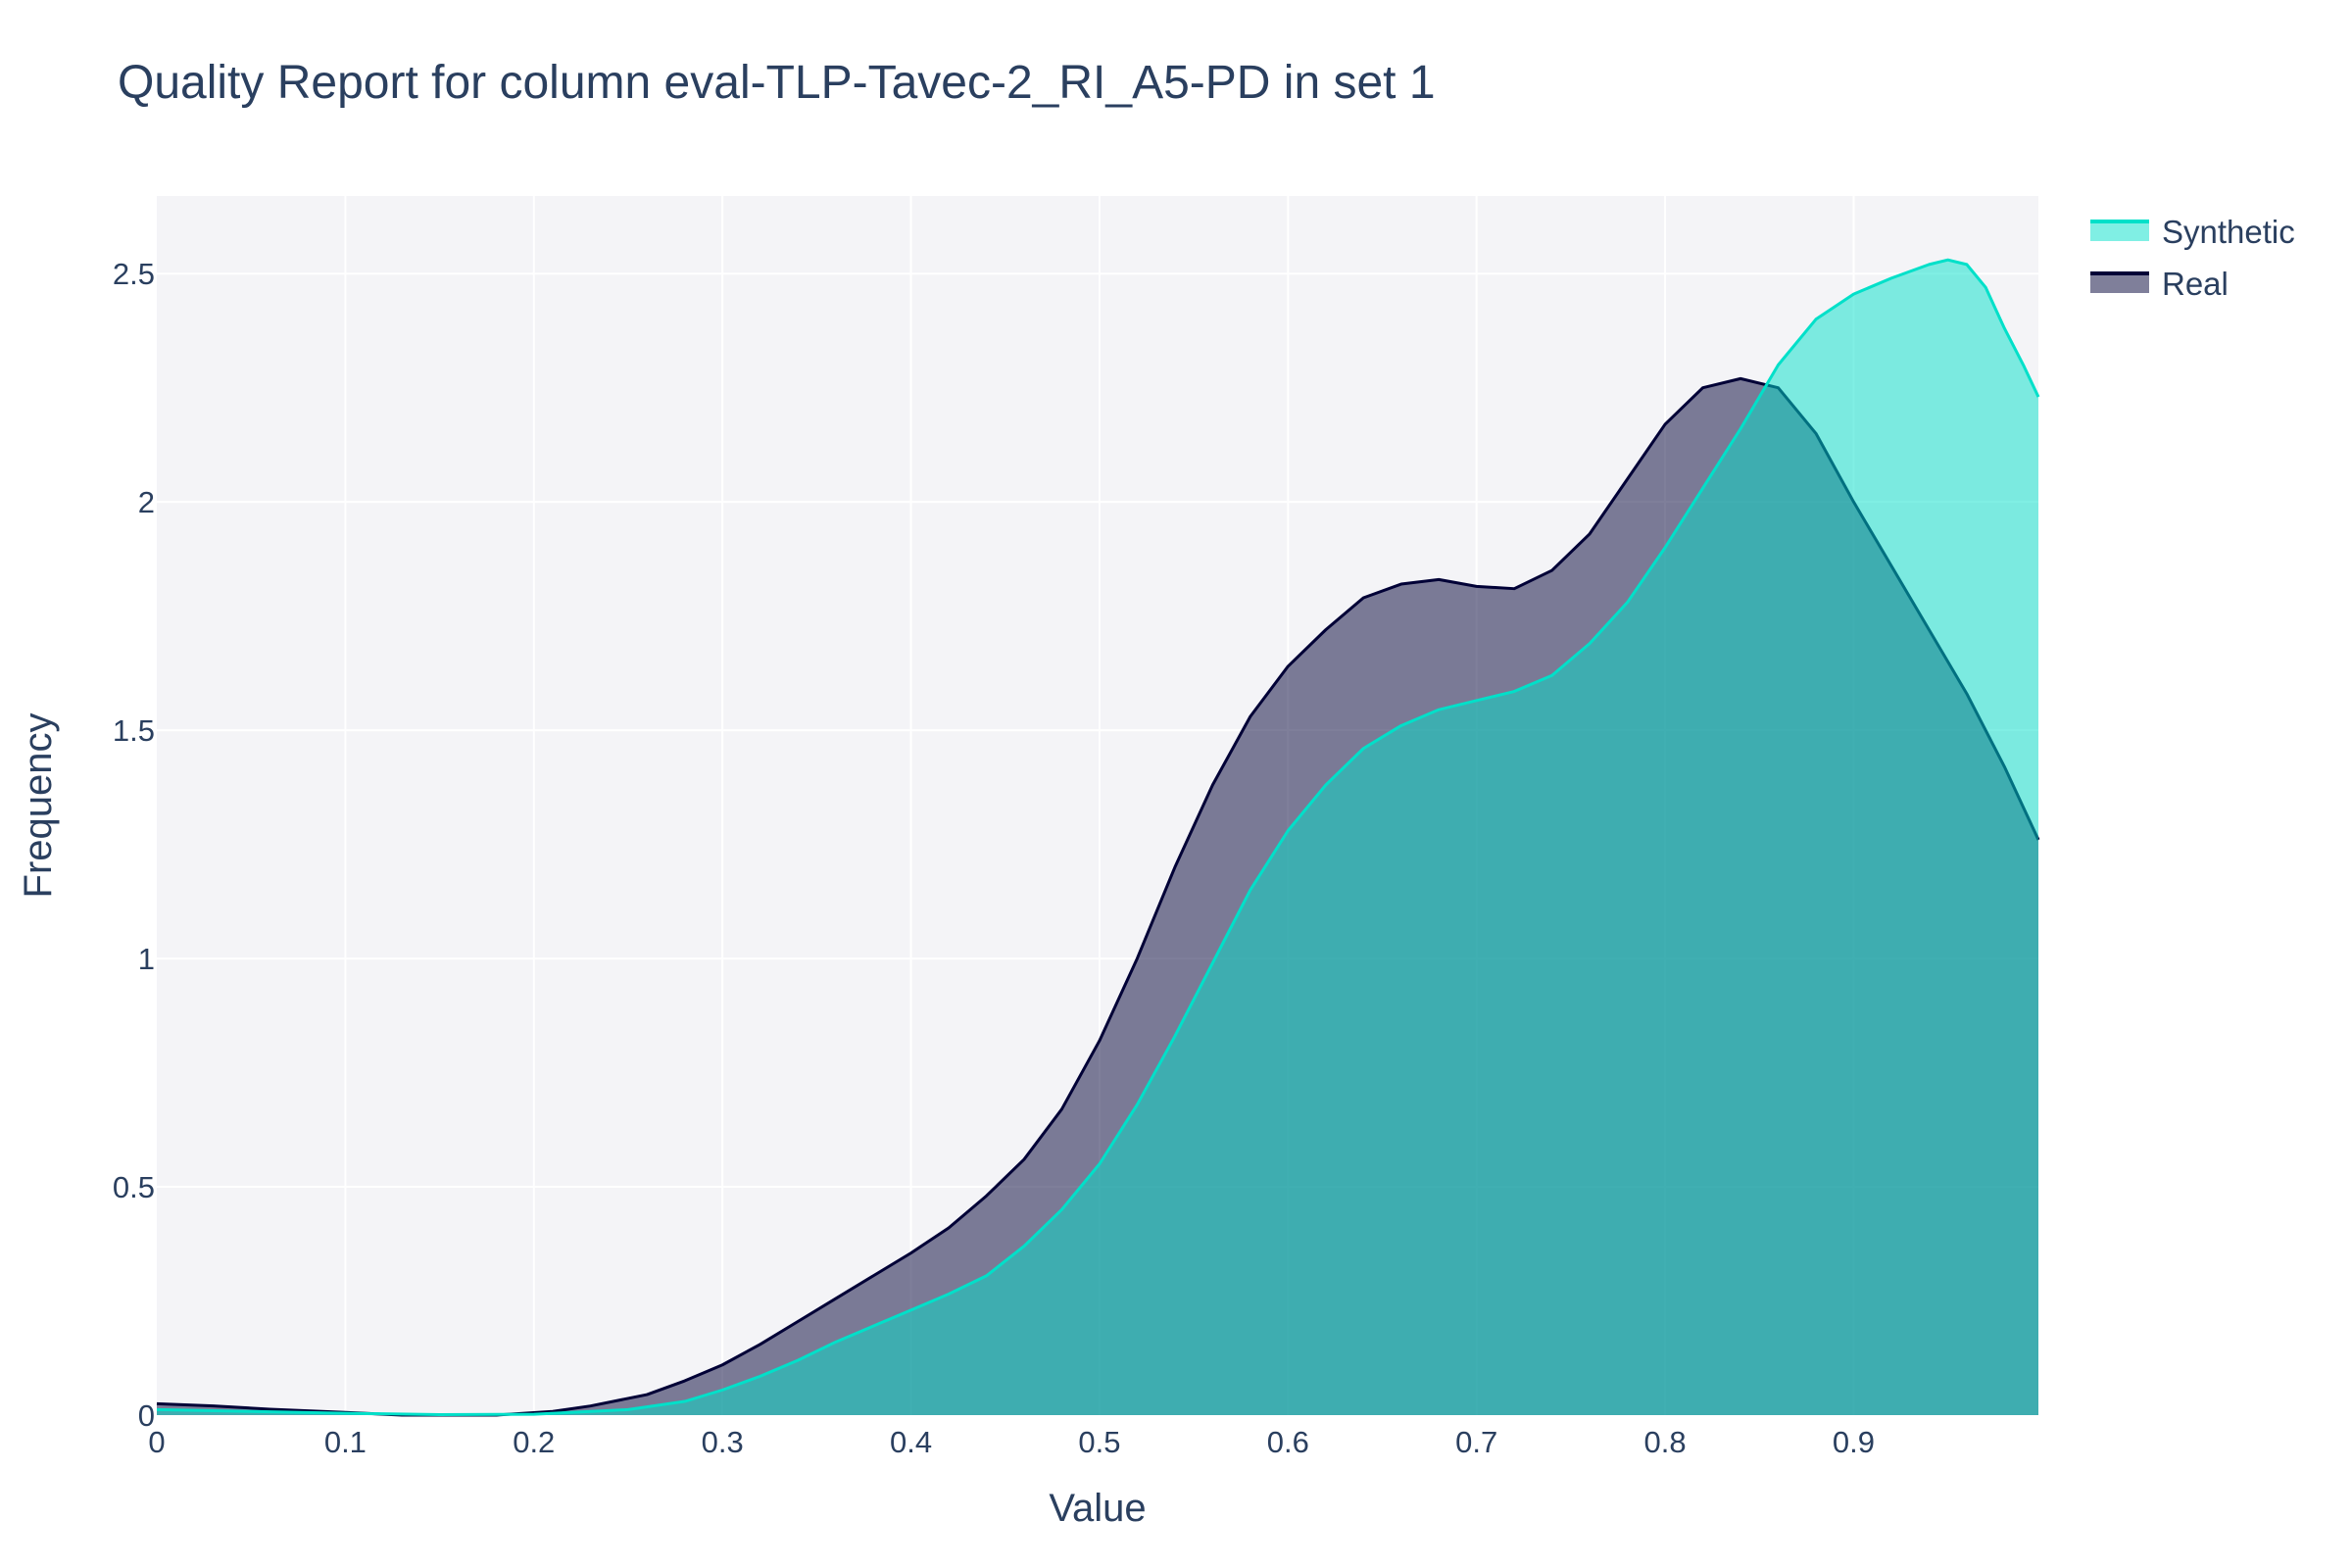 Image resolution: width=2352 pixels, height=1568 pixels. What do you see at coordinates (1476, 1442) in the screenshot?
I see `x-tick-label: 0.7` at bounding box center [1476, 1442].